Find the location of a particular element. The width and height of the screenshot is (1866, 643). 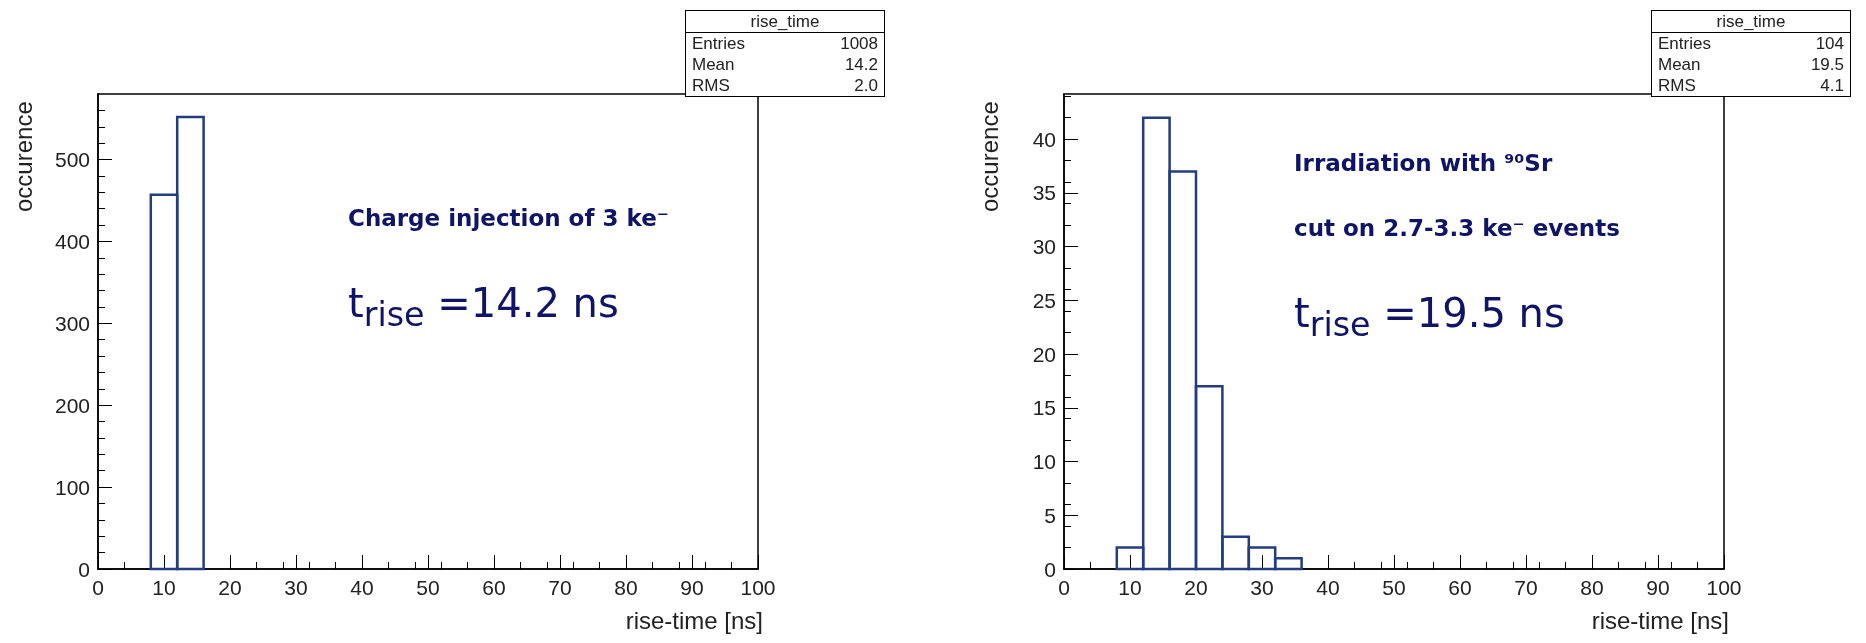

text: 2.0 is located at coordinates (866, 86).